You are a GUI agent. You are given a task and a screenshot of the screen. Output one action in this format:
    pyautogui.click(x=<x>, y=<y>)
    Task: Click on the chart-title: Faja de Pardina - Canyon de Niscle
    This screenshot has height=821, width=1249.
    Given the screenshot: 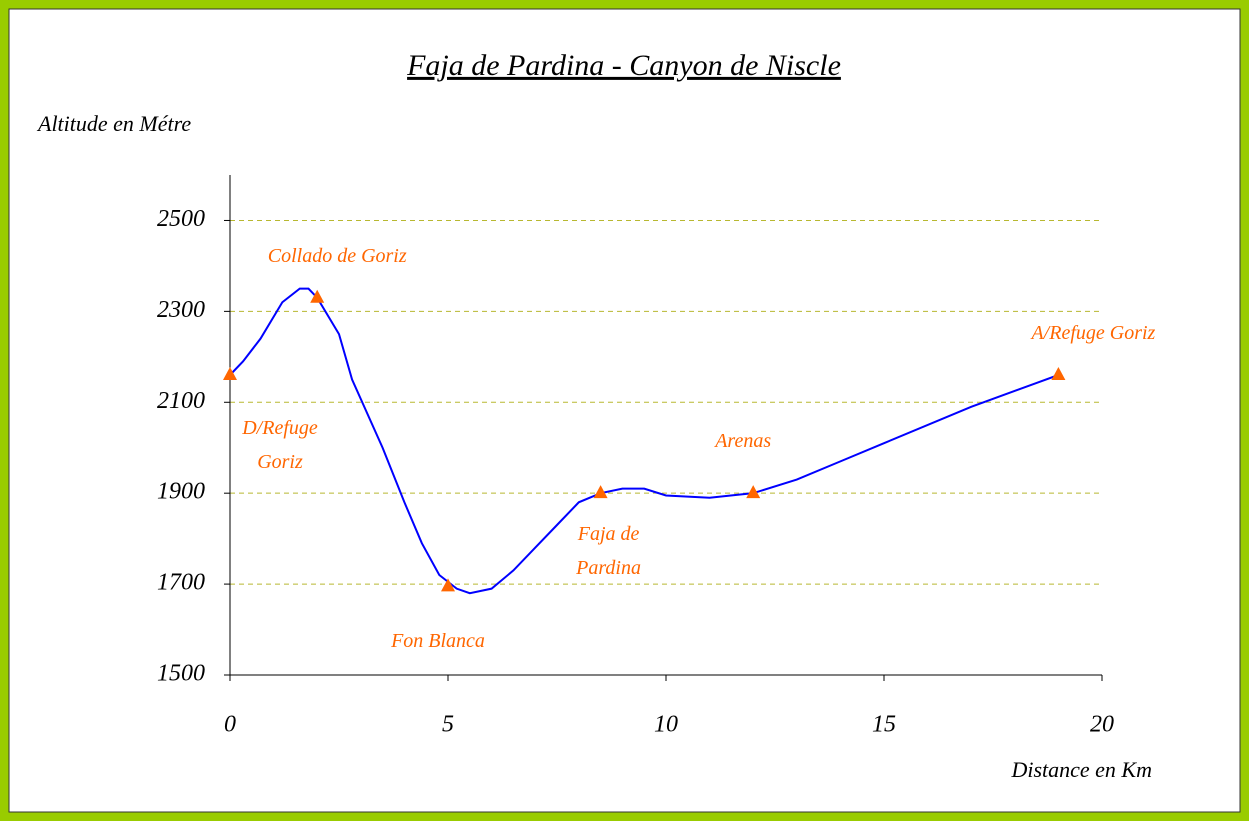 What is the action you would take?
    pyautogui.click(x=623, y=65)
    